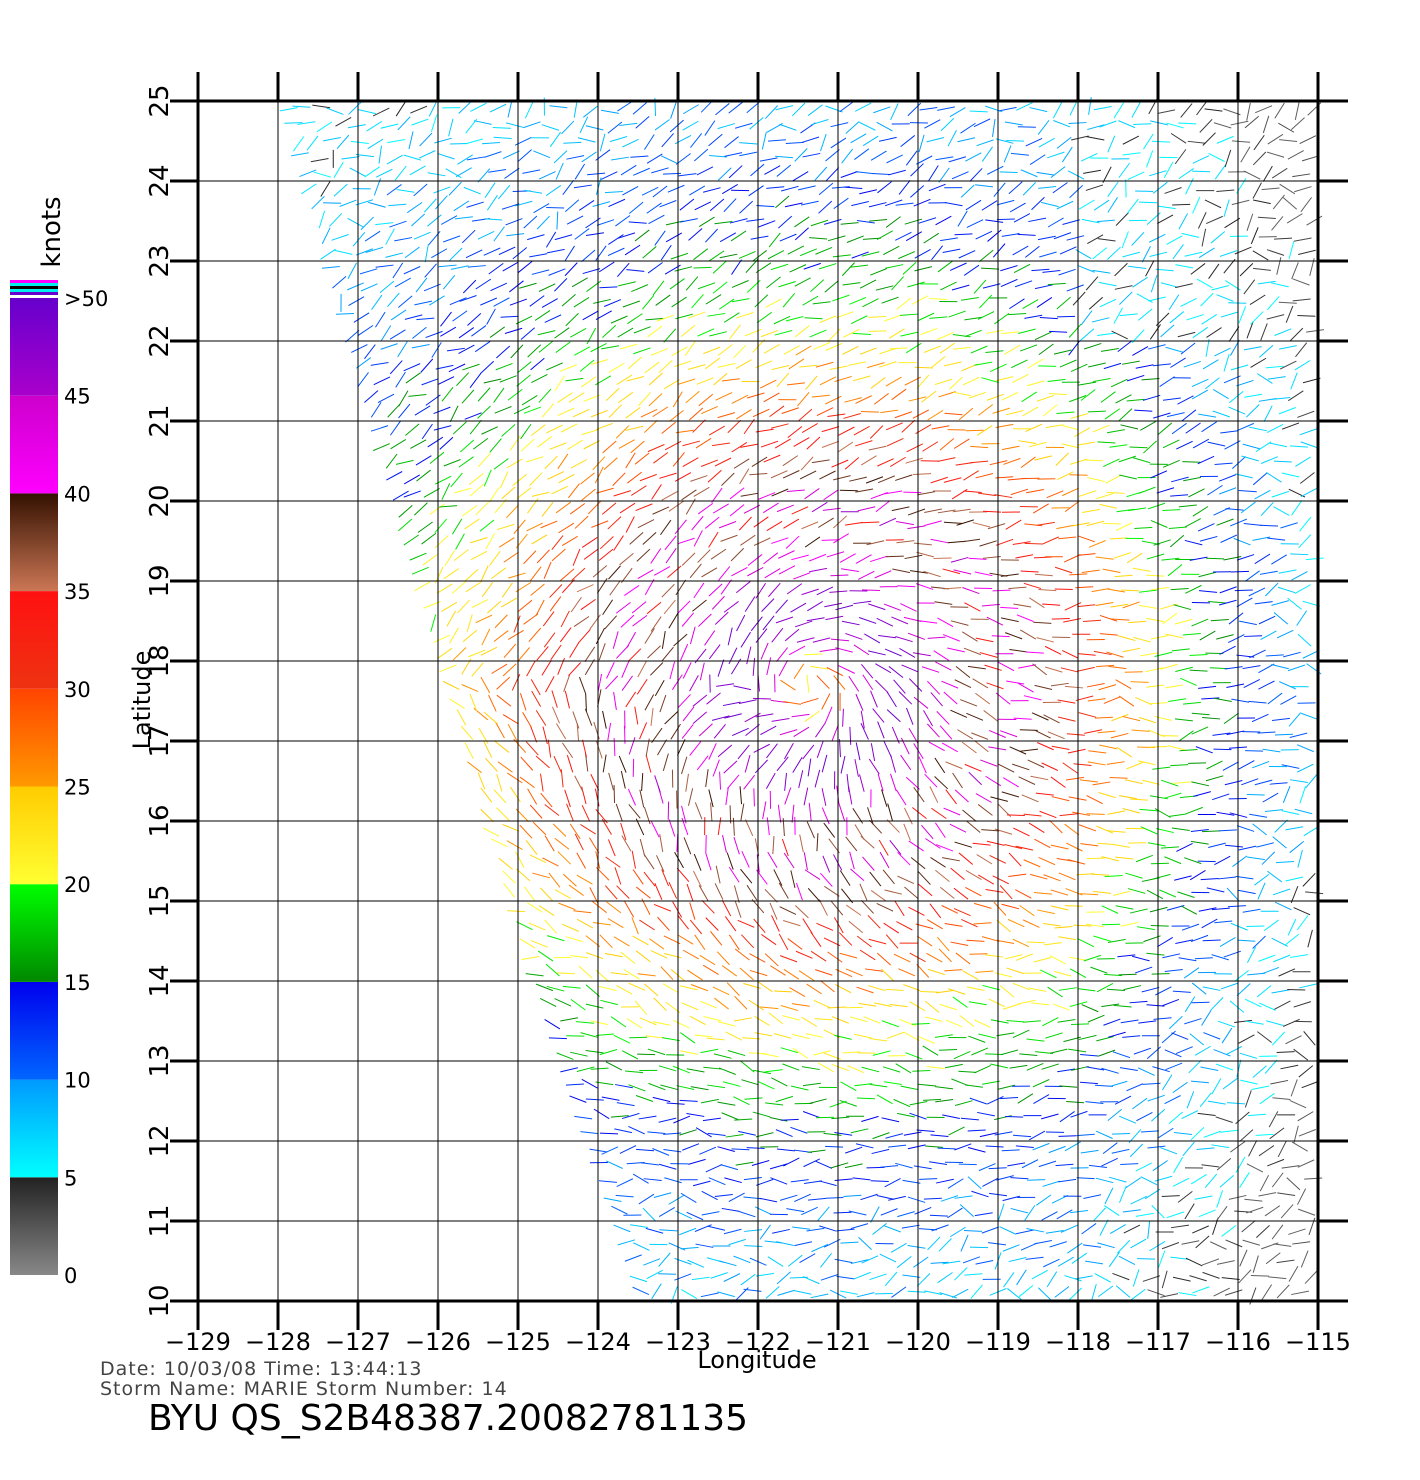 The height and width of the screenshot is (1480, 1420). What do you see at coordinates (918, 1342) in the screenshot?
I see `x-tick-label: −120` at bounding box center [918, 1342].